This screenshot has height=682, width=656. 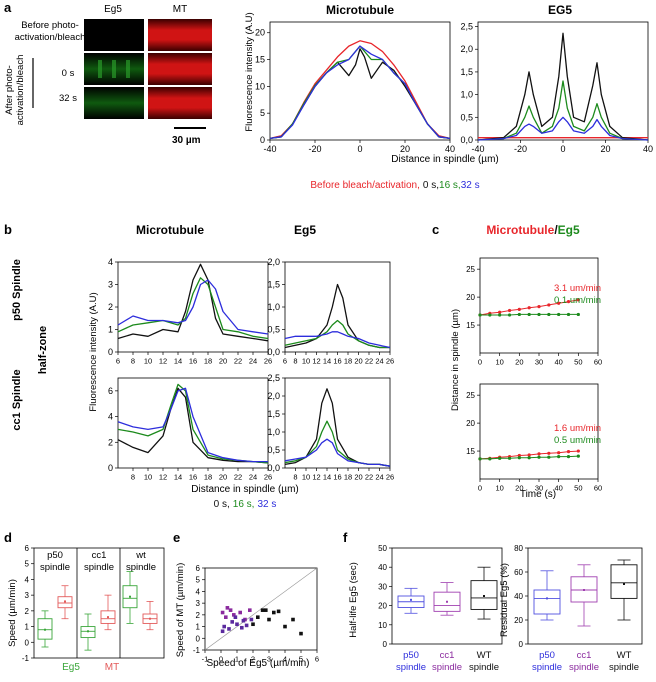 What do you see at coordinates (466, 72) in the screenshot?
I see `y-tick-label: 1,5` at bounding box center [466, 72].